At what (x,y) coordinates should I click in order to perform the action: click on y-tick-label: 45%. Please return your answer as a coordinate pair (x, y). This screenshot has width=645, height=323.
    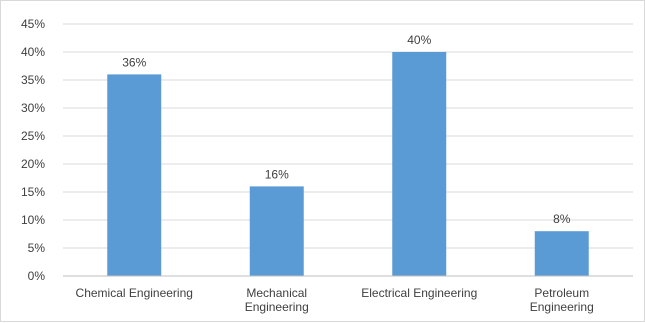
    Looking at the image, I should click on (33, 24).